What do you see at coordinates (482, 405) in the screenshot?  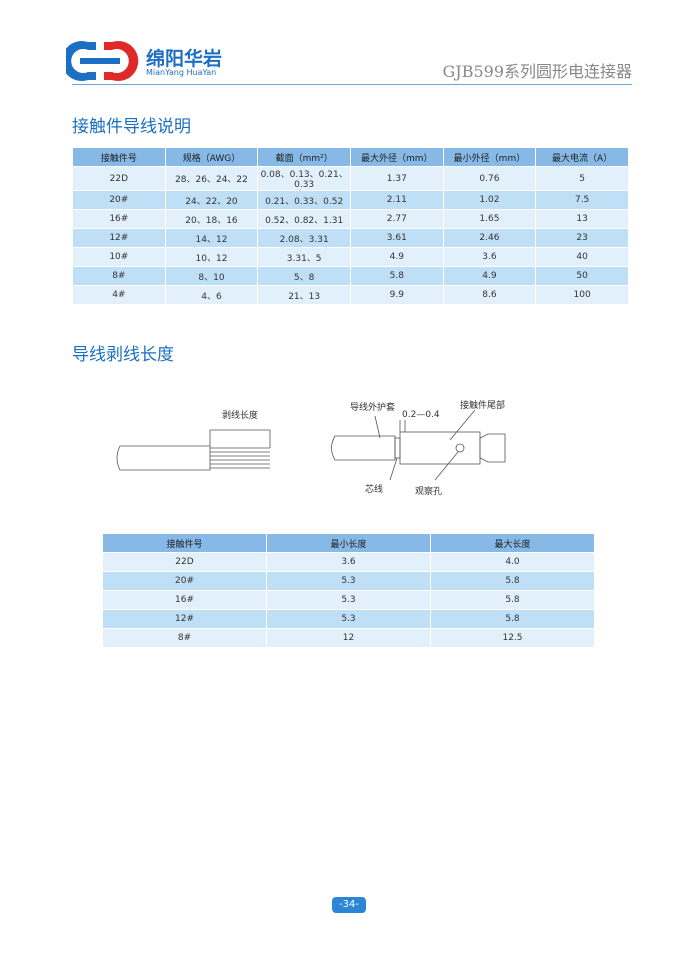 I see `diagram-label: 接触件尾部` at bounding box center [482, 405].